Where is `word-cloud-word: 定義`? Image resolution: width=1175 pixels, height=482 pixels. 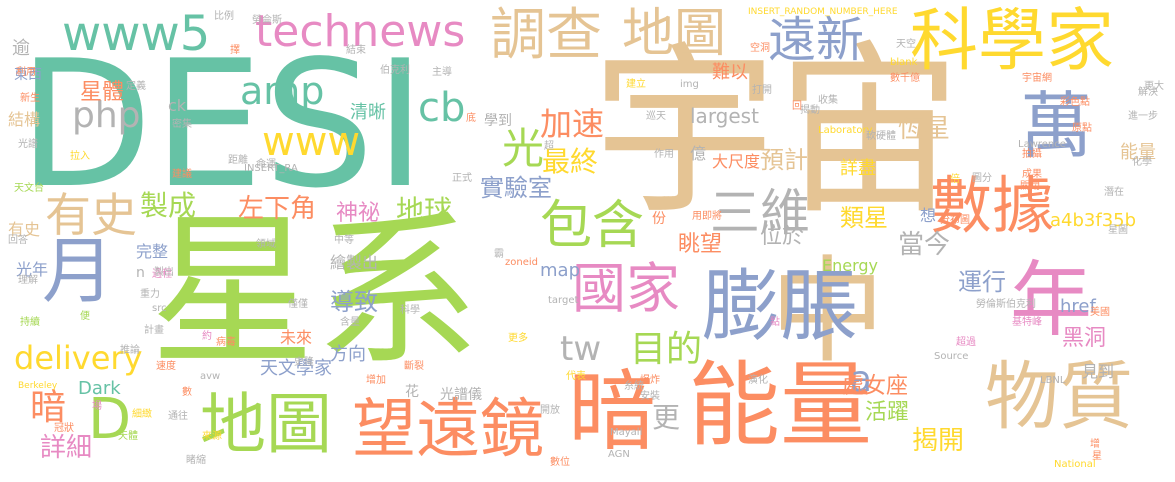
word-cloud-word: 定義 is located at coordinates (136, 86).